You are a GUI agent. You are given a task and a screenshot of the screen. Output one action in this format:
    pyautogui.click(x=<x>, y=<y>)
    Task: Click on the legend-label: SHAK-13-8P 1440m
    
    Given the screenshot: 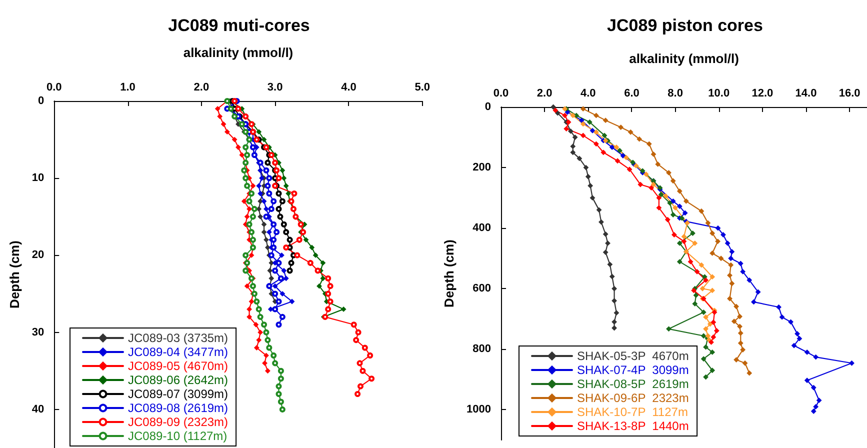 What is the action you would take?
    pyautogui.click(x=633, y=426)
    